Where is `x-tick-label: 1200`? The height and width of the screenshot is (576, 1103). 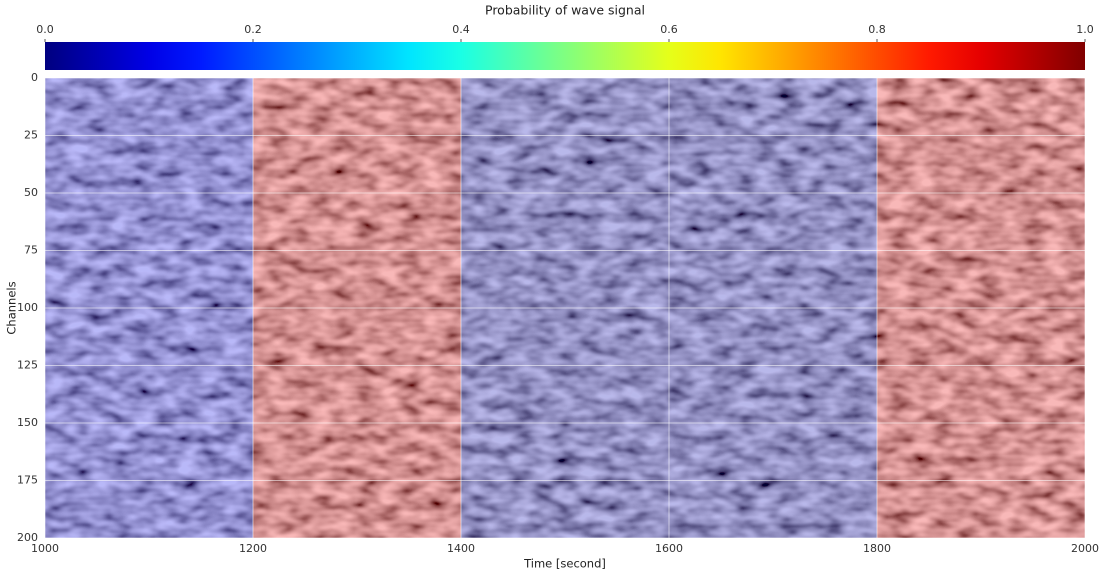
x-tick-label: 1200 is located at coordinates (253, 548).